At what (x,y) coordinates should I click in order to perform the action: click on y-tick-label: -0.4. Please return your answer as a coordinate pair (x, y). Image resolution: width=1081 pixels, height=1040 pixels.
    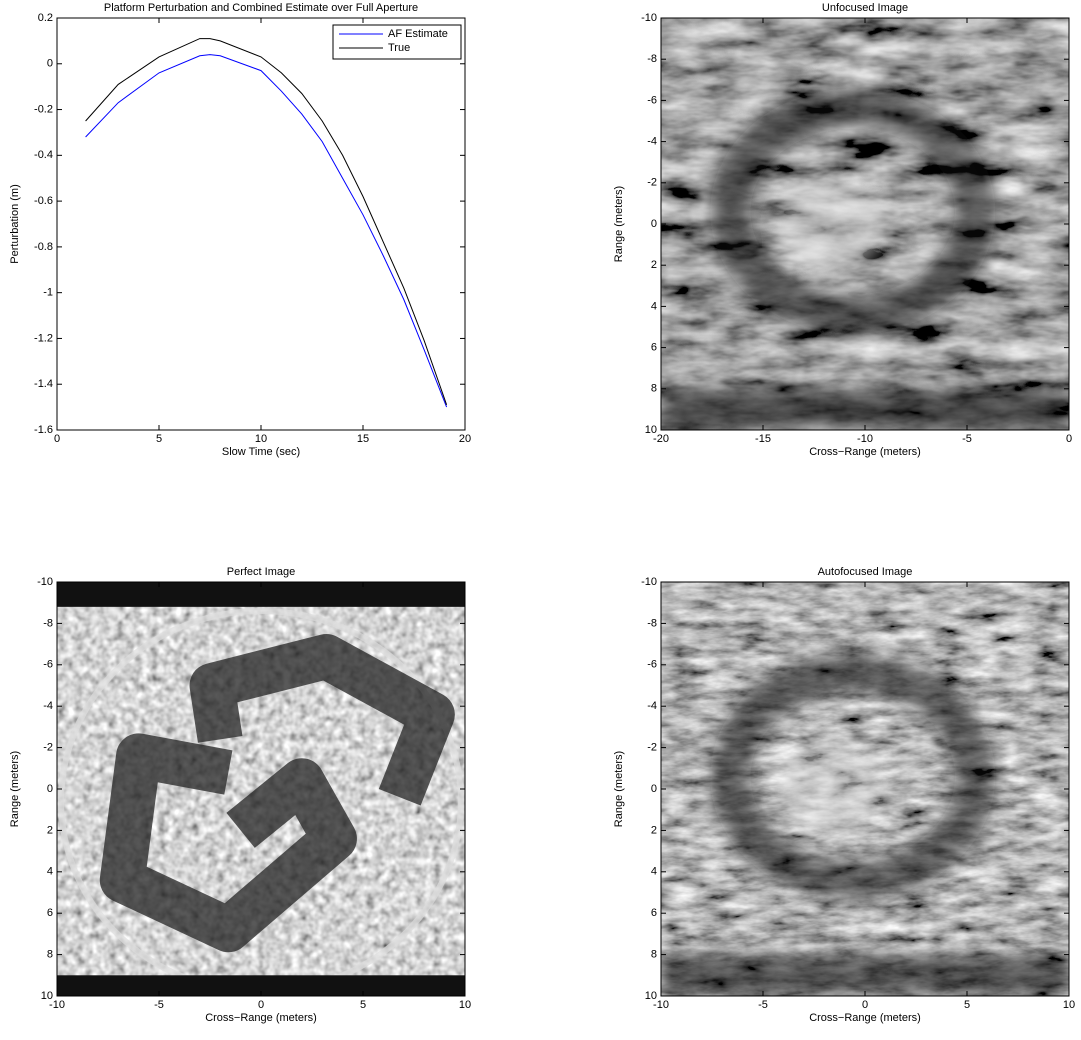
    Looking at the image, I should click on (43, 155).